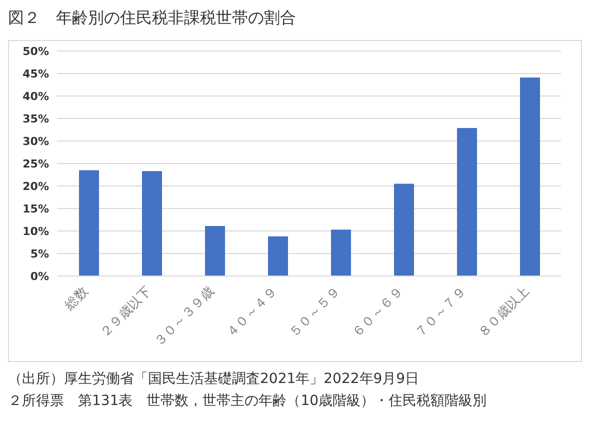 The image size is (600, 441). What do you see at coordinates (35, 73) in the screenshot?
I see `y-tick-label: 45%` at bounding box center [35, 73].